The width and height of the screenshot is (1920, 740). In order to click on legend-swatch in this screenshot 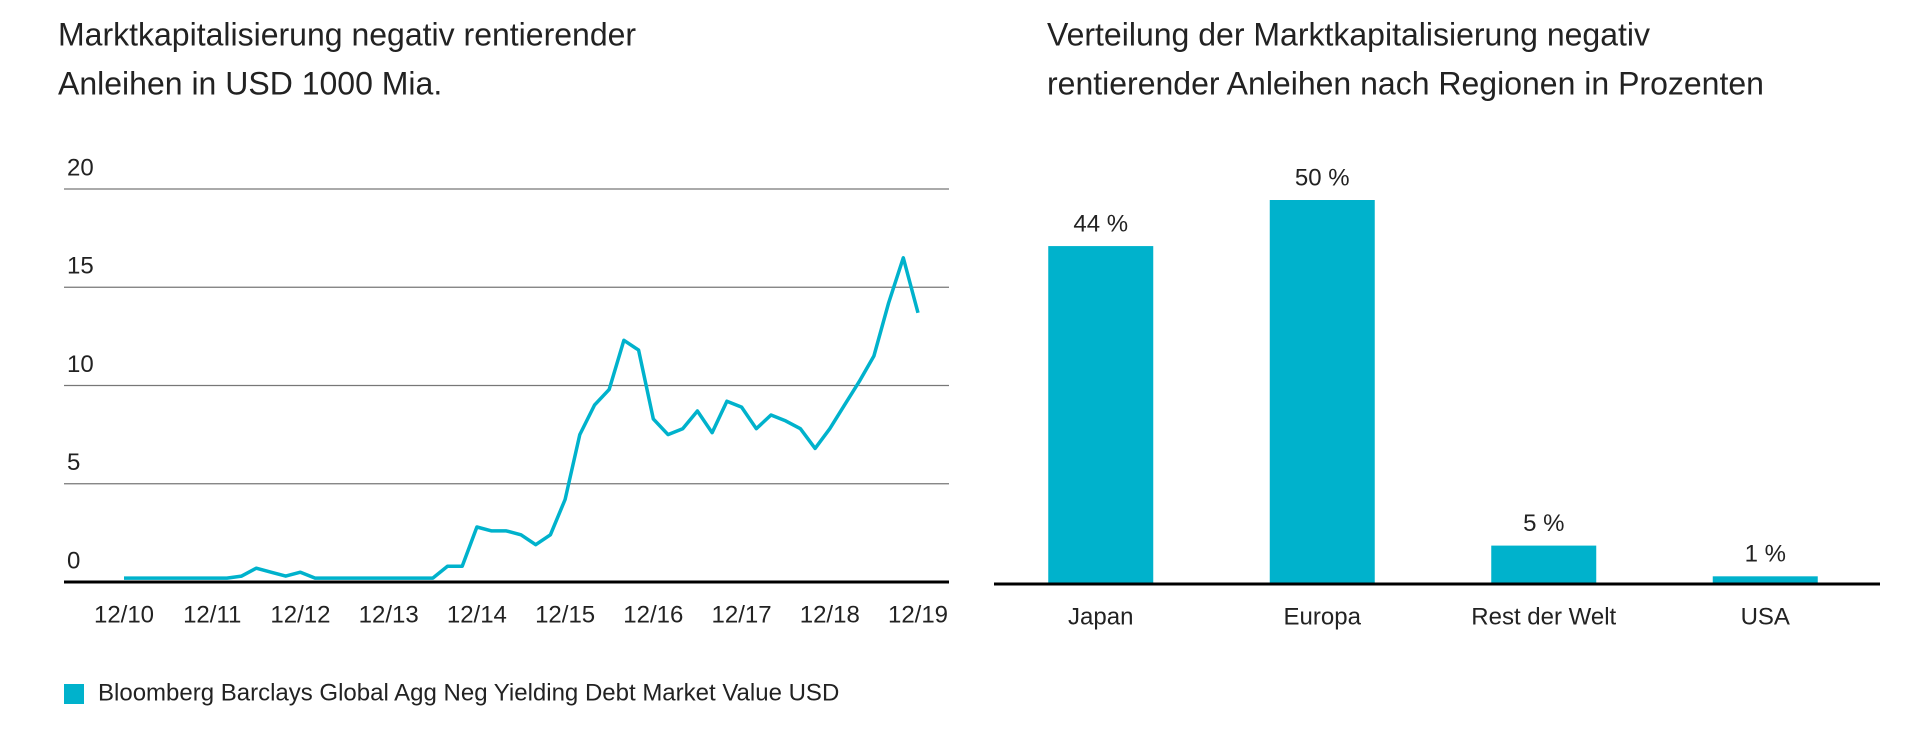, I will do `click(74, 694)`.